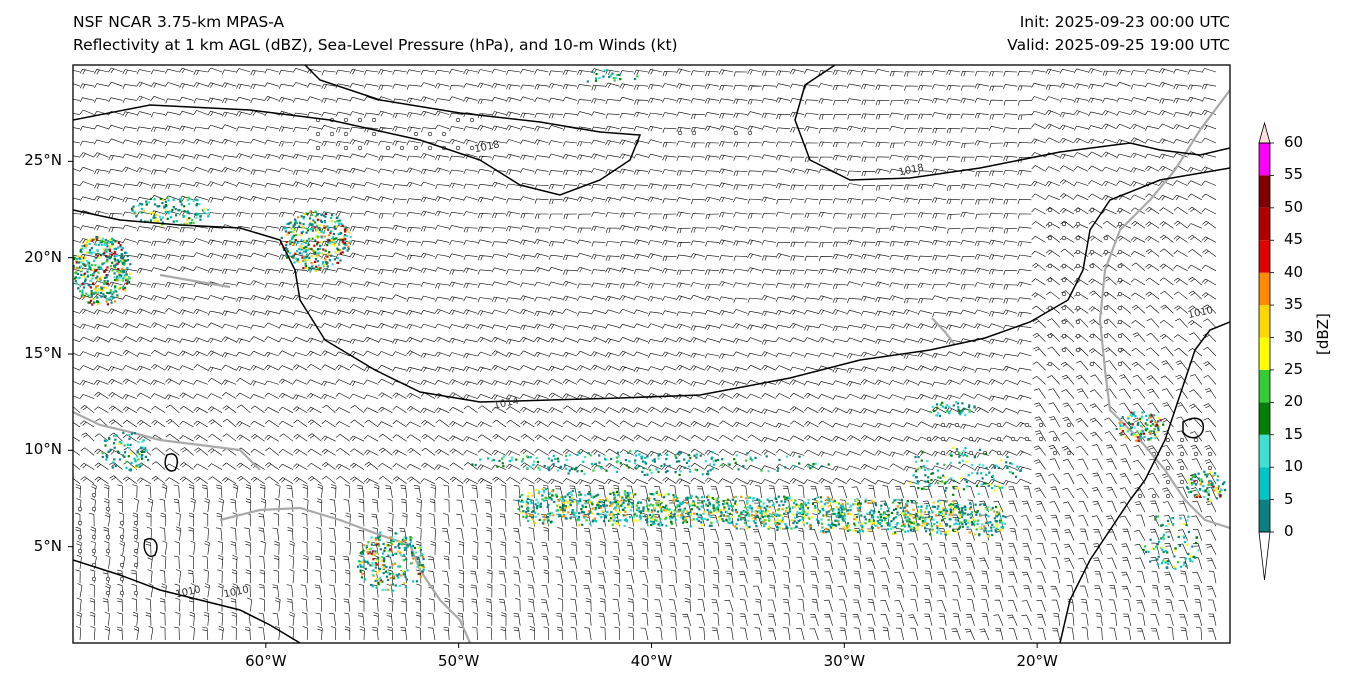 This screenshot has height=687, width=1349. What do you see at coordinates (1264, 353) in the screenshot?
I see `colorbar-segment` at bounding box center [1264, 353].